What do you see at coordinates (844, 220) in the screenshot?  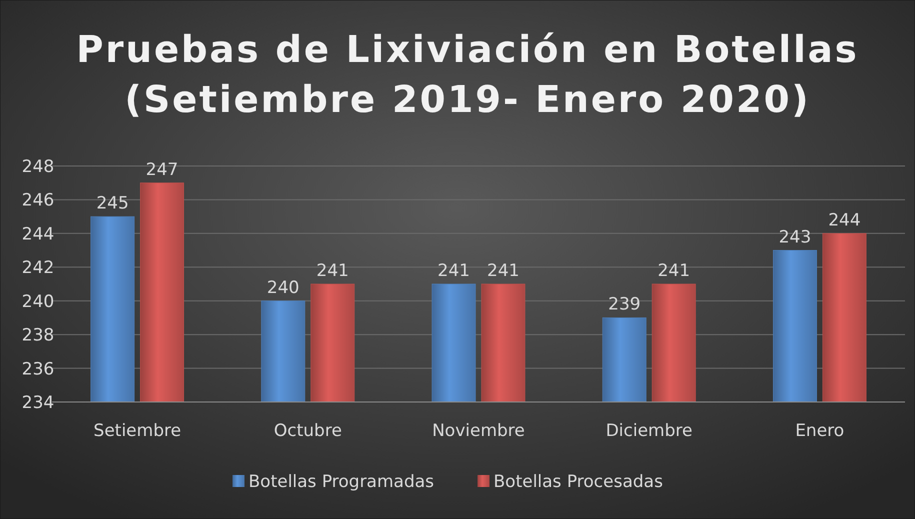 I see `data-label: 244` at bounding box center [844, 220].